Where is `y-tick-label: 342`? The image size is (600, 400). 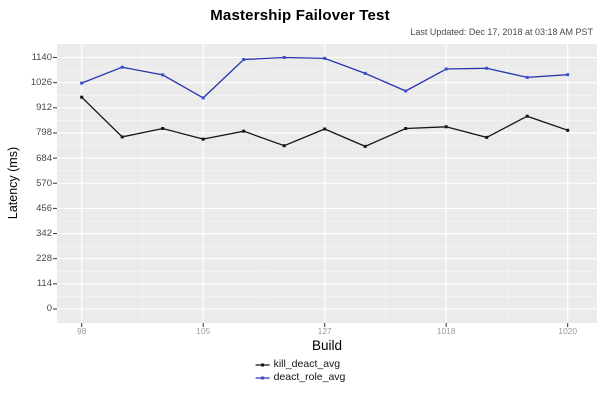 y-tick-label: 342 is located at coordinates (44, 234).